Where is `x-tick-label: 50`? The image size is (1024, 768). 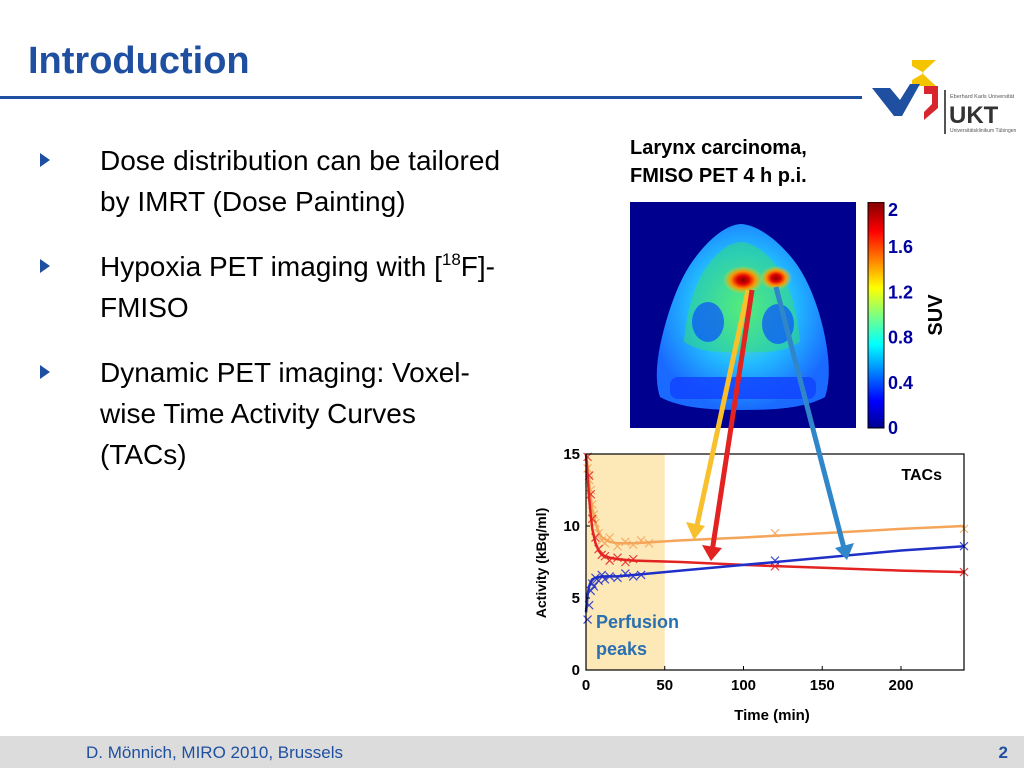
x-tick-label: 50 is located at coordinates (664, 685).